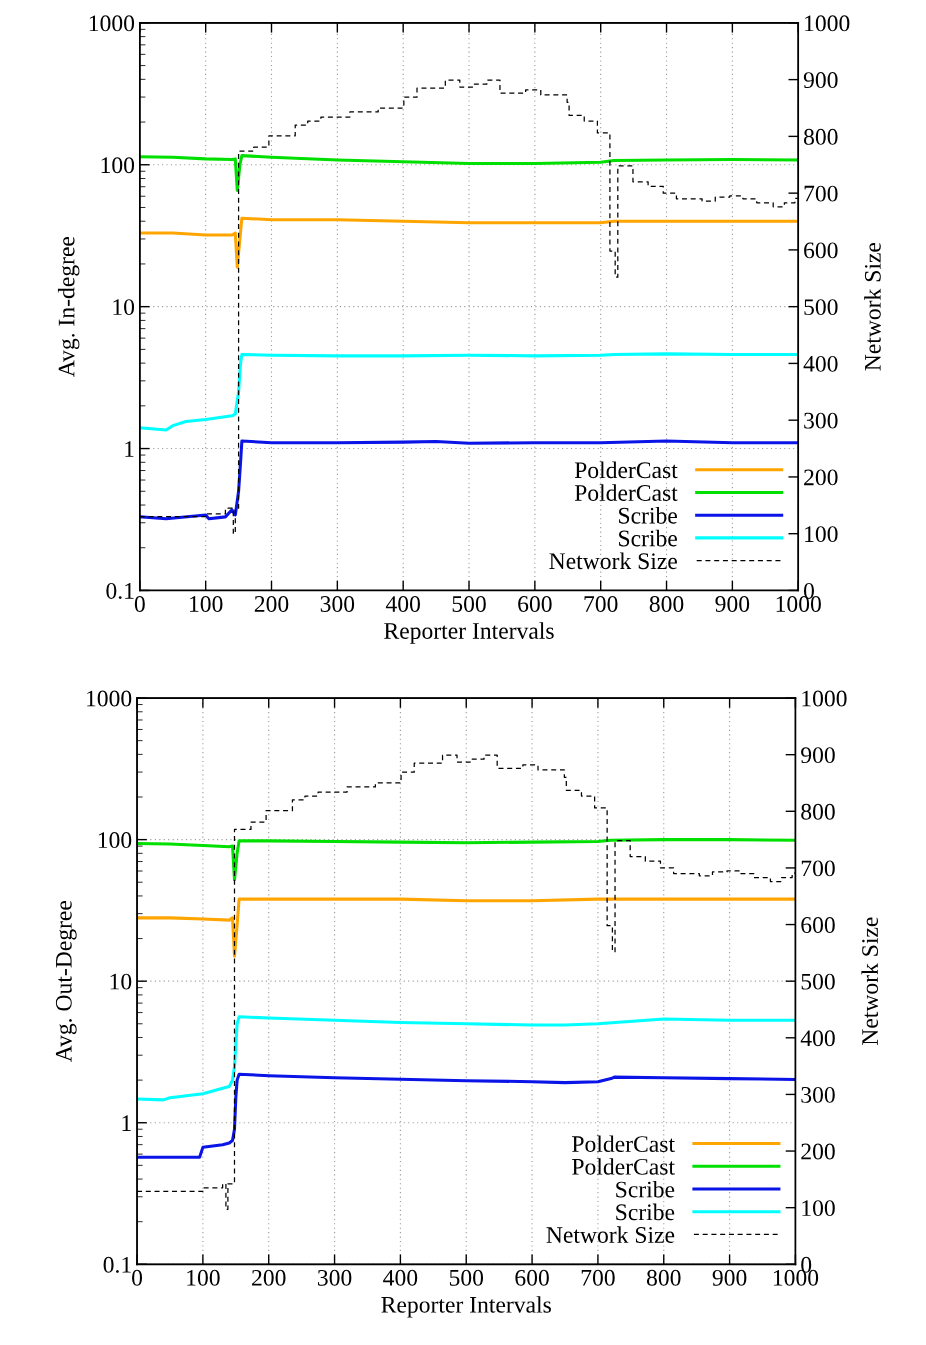 The height and width of the screenshot is (1345, 926). Describe the element at coordinates (68, 307) in the screenshot. I see `y-axis-title: Avg. In-degree` at that location.